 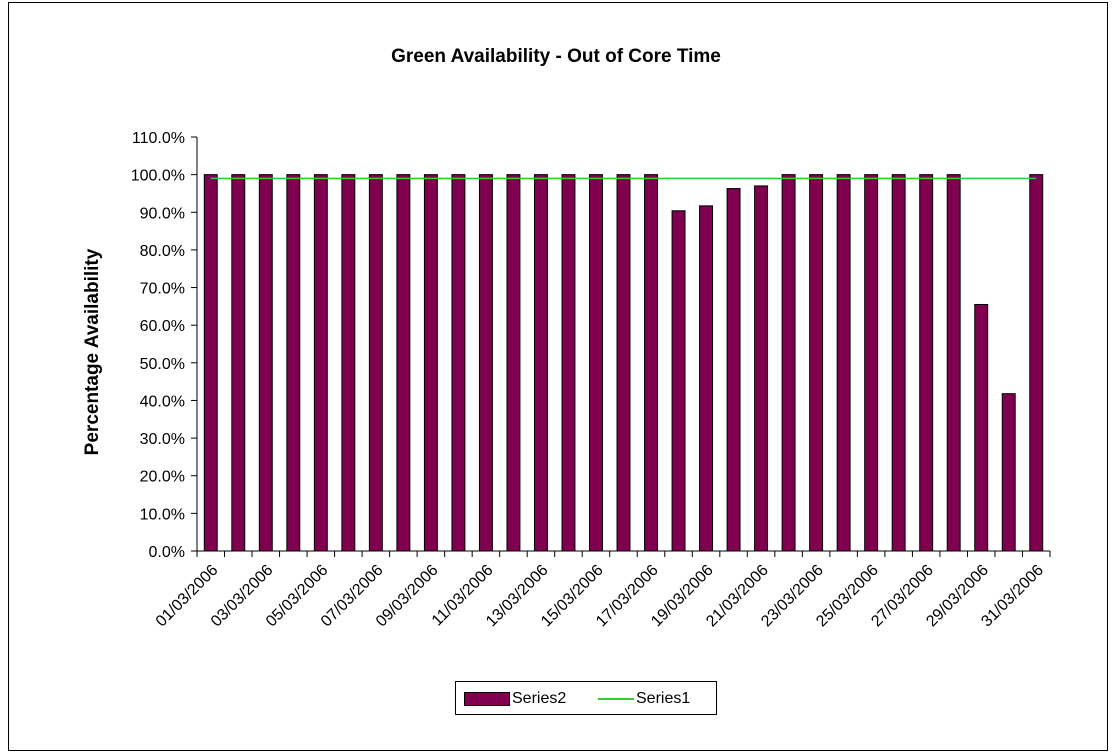 I want to click on legend-label-series1: Series1, so click(x=663, y=698).